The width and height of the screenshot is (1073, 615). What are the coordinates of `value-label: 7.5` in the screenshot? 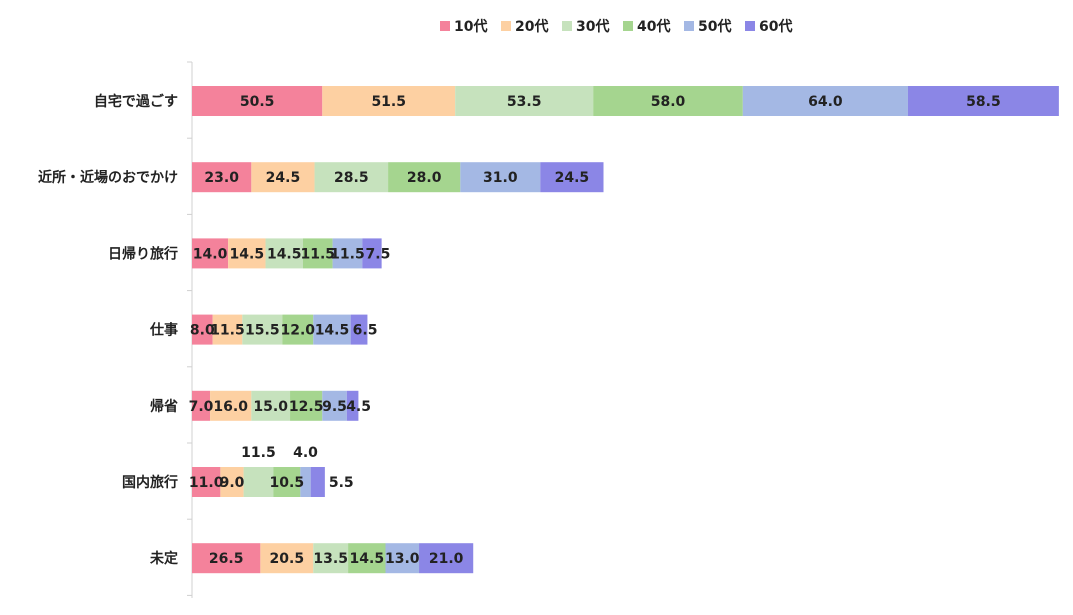 It's located at (378, 254).